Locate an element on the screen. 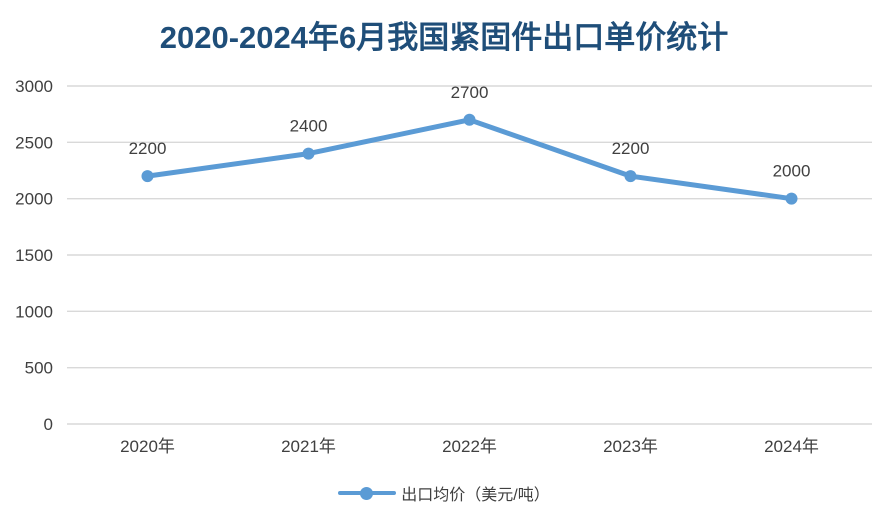 The height and width of the screenshot is (512, 888). legend-line-marker-icon is located at coordinates (367, 493).